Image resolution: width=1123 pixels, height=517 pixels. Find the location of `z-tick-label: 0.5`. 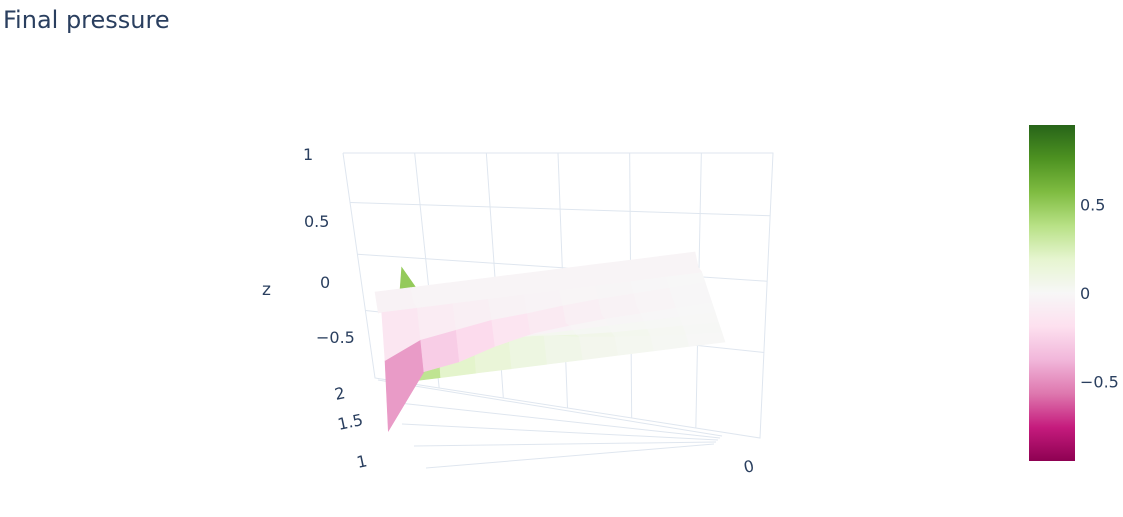

z-tick-label: 0.5 is located at coordinates (316, 221).